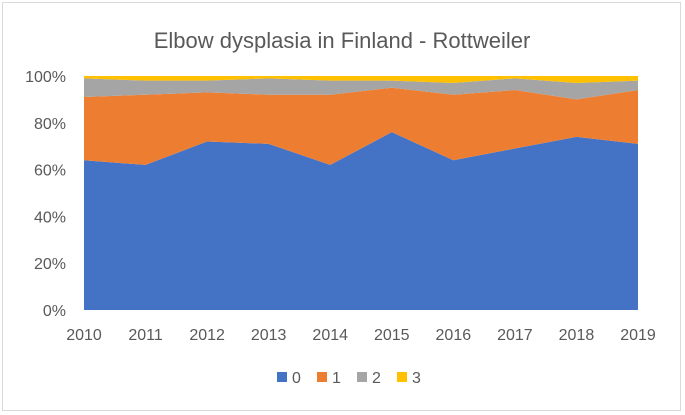 The width and height of the screenshot is (685, 415). I want to click on x-tick-label: 2013, so click(269, 335).